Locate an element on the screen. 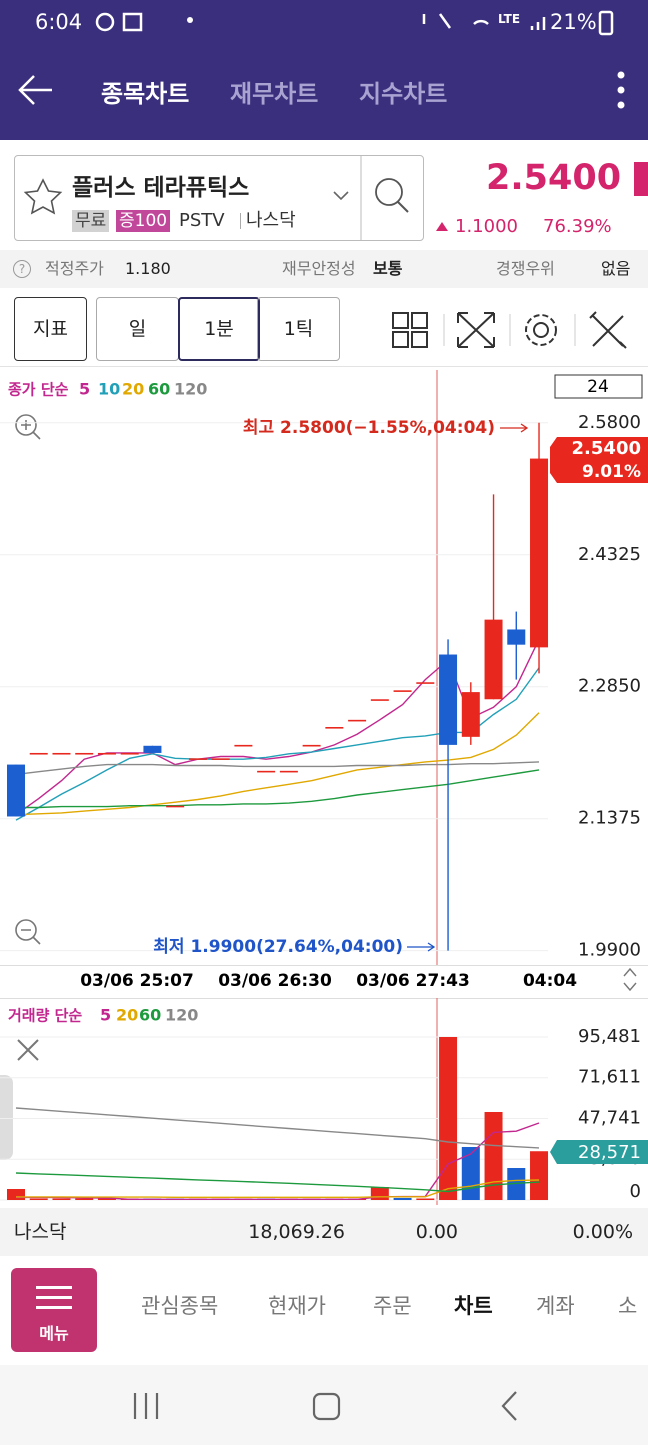  y-tick-label: 47,741 is located at coordinates (609, 1117).